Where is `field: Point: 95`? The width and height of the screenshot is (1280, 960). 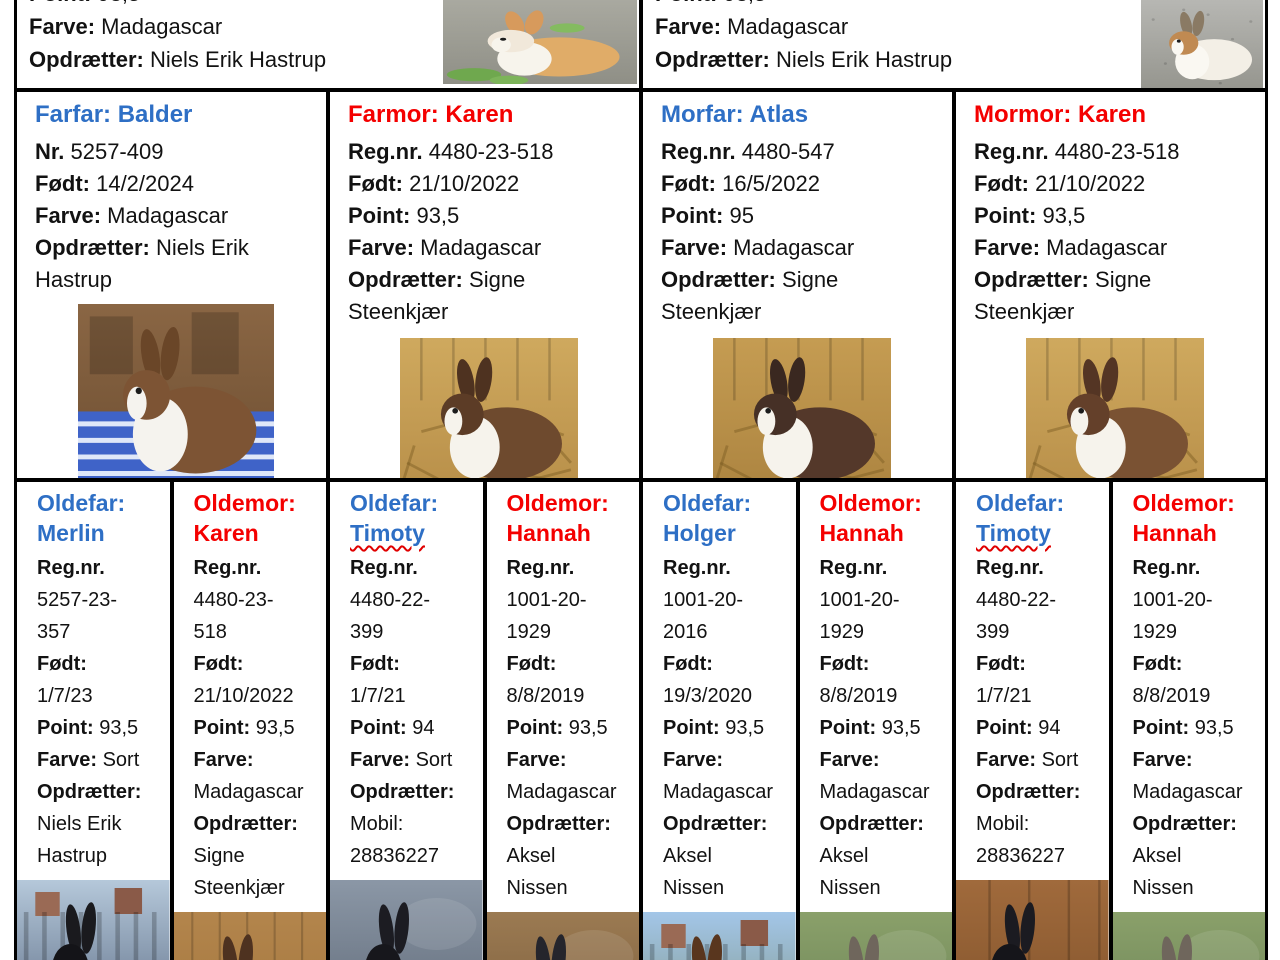
field: Point: 95 is located at coordinates (801, 216).